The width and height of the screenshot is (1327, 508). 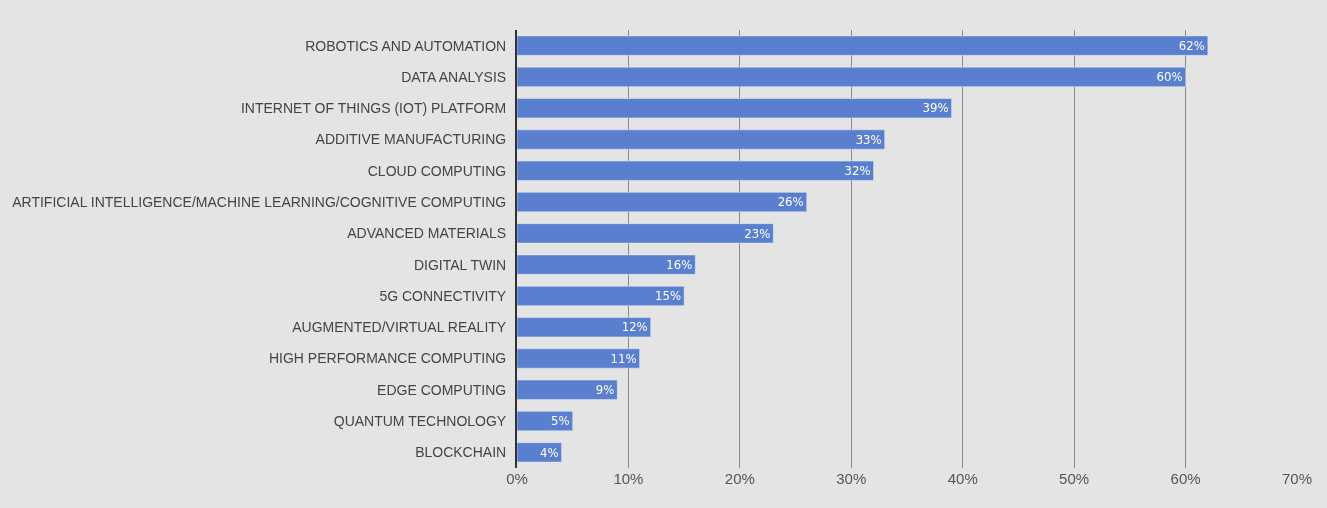 I want to click on data-label: 26%, so click(x=790, y=202).